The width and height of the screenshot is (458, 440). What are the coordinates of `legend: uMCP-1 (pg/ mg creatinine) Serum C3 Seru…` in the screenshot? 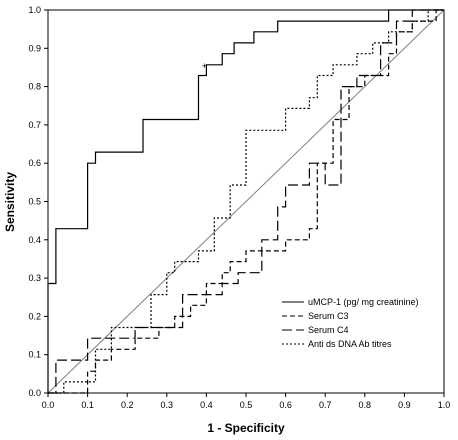 It's located at (350, 323).